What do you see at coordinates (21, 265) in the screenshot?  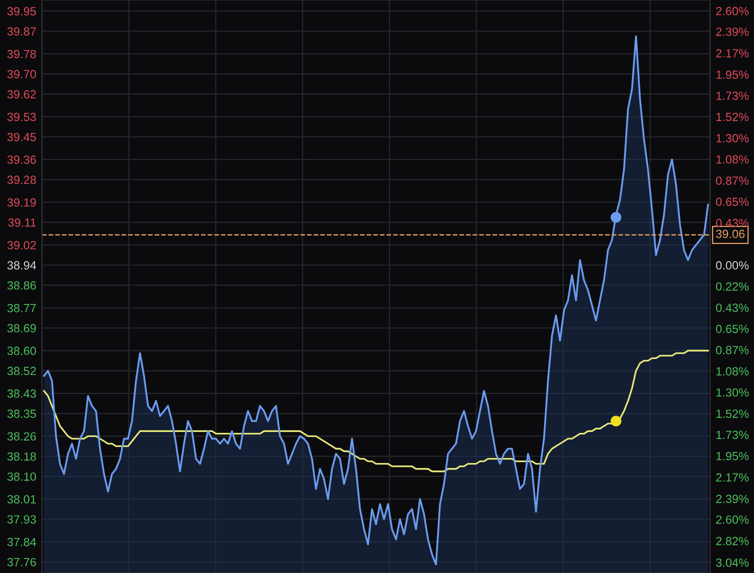 I see `y-tick-label: 38.94` at bounding box center [21, 265].